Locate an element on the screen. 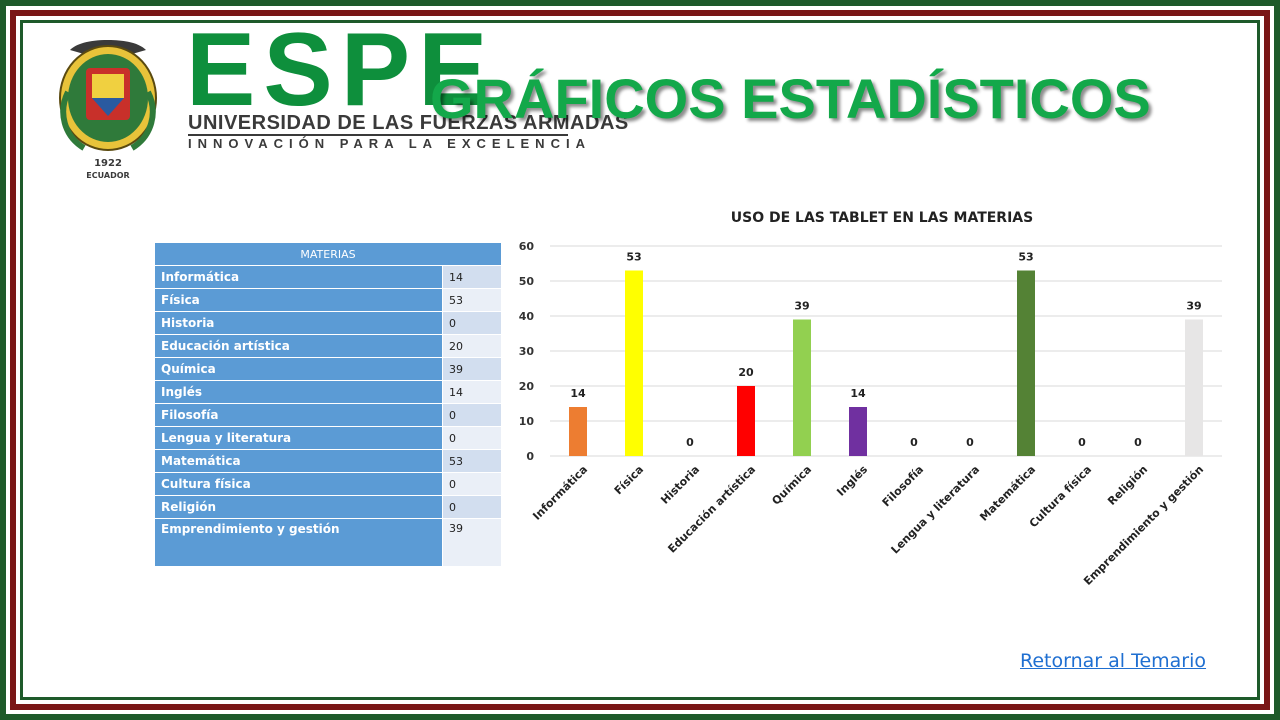 Image resolution: width=1280 pixels, height=720 pixels. subject-name: Inglés is located at coordinates (298, 392).